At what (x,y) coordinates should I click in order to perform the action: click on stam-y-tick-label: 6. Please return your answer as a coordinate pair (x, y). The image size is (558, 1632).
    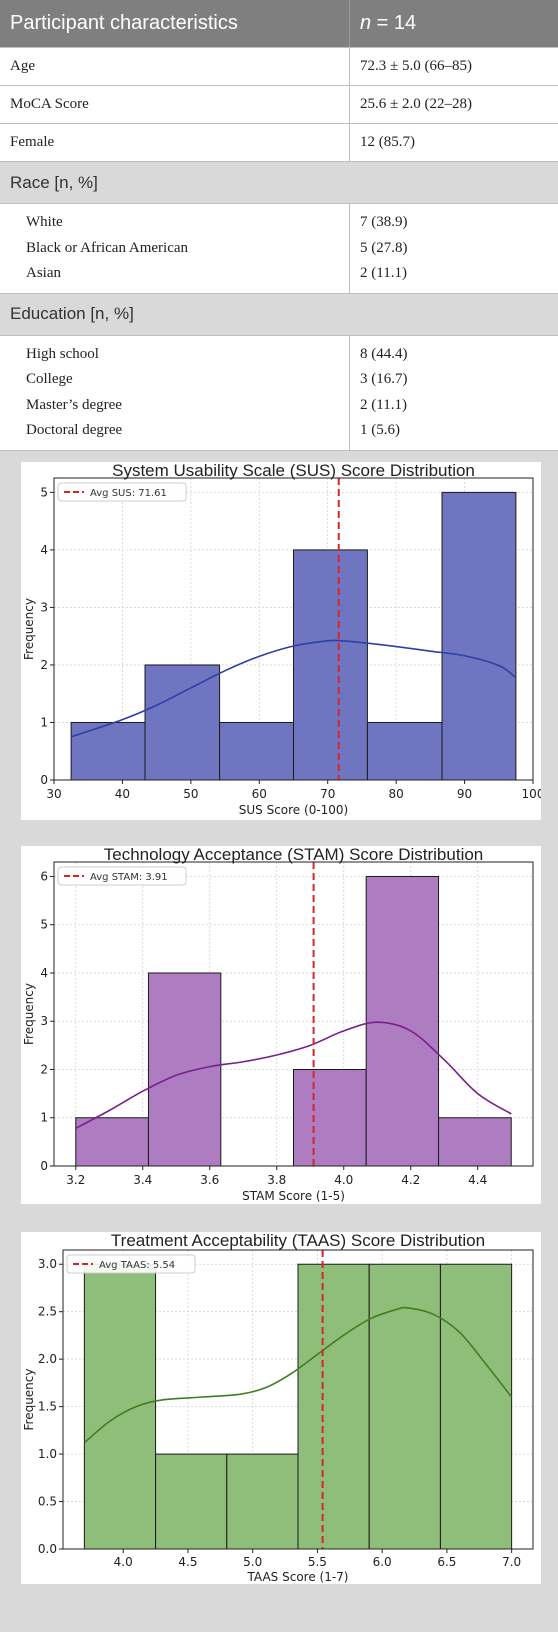
    Looking at the image, I should click on (44, 876).